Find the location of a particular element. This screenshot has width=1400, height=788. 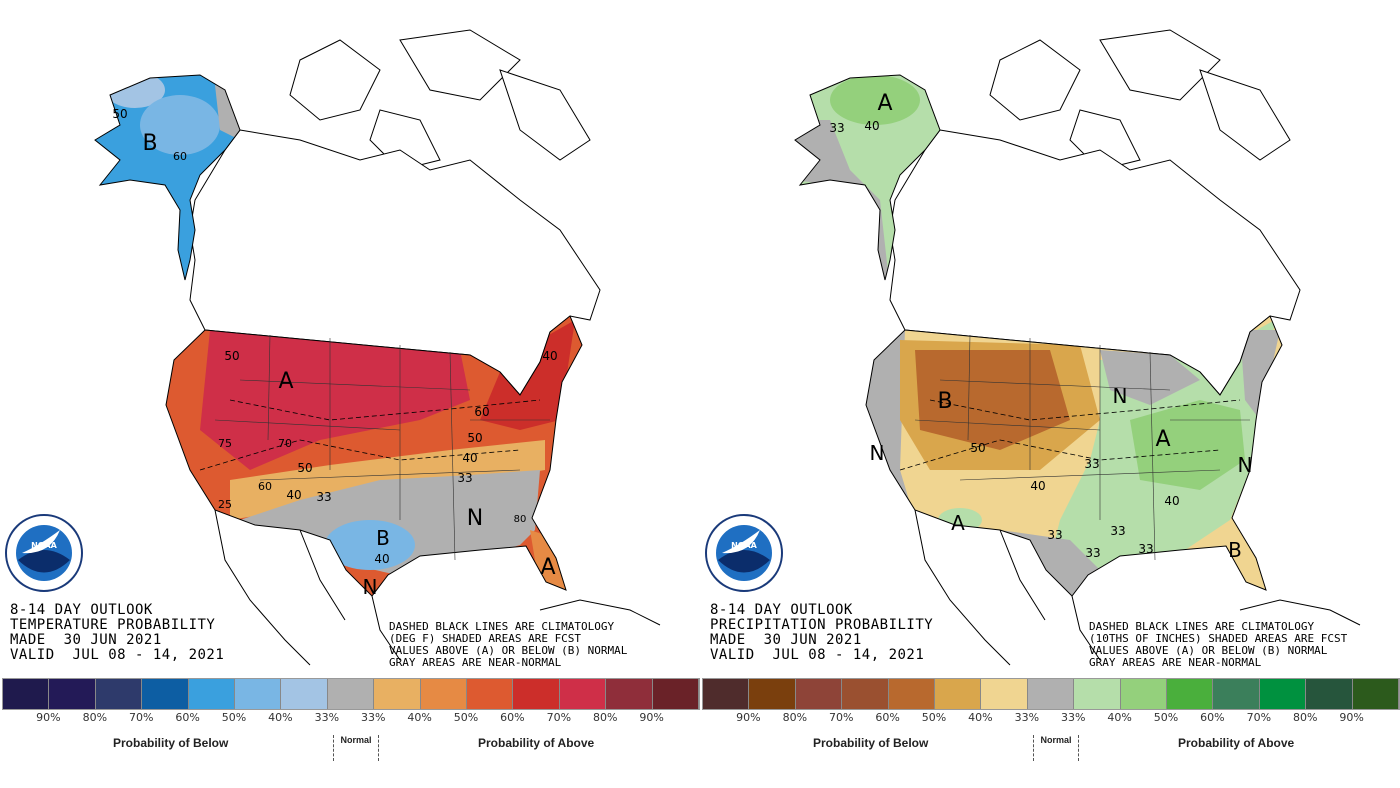

legend-tick-label: 90% is located at coordinates (48, 717).